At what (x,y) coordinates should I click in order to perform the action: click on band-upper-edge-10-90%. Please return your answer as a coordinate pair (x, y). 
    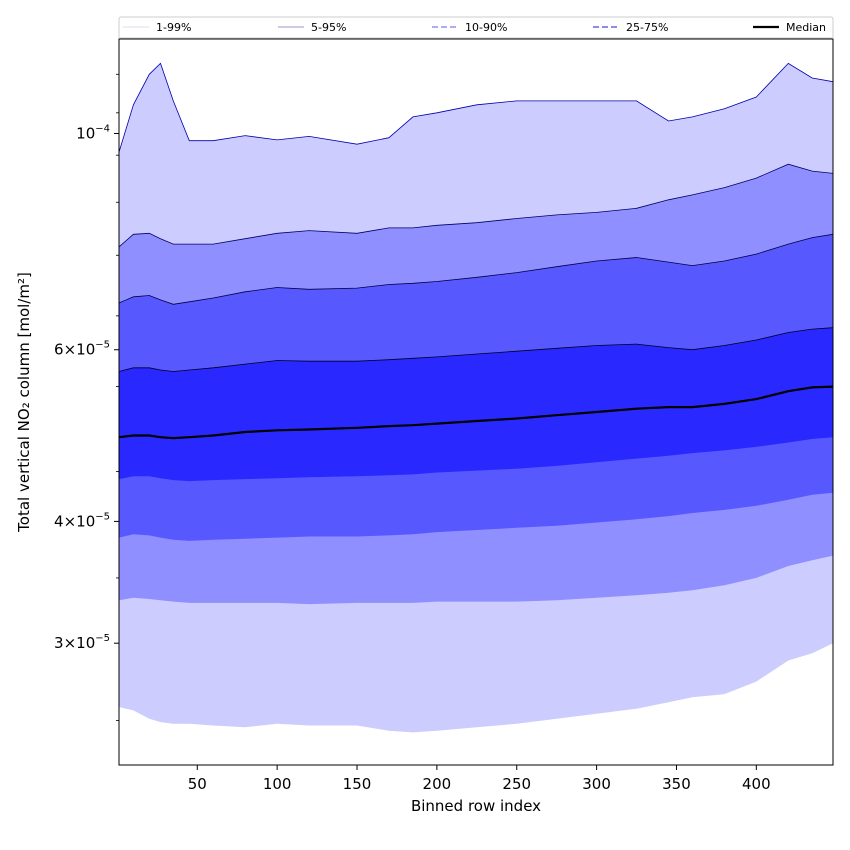
    Looking at the image, I should click on (476, 269).